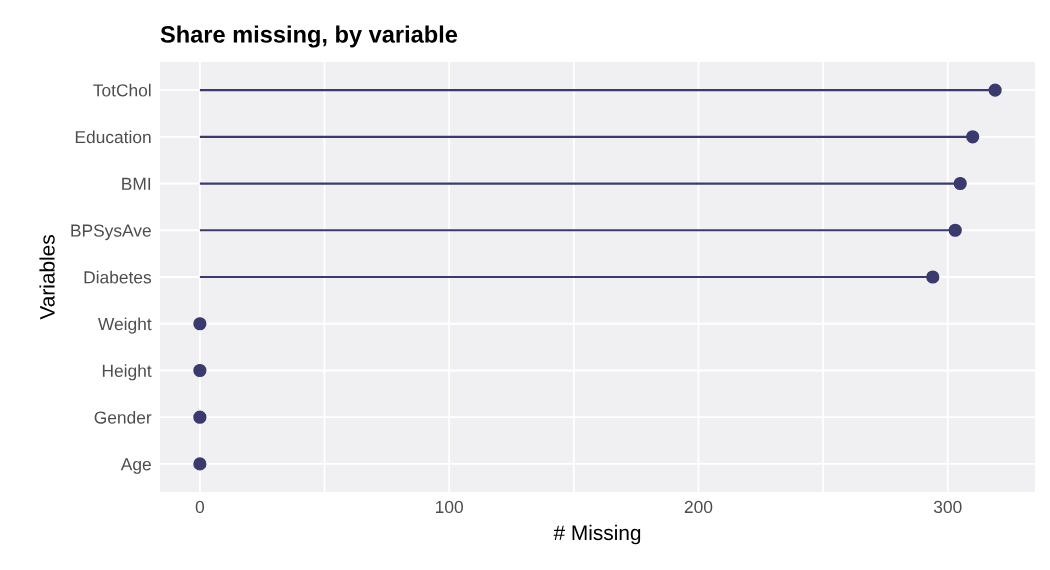  What do you see at coordinates (947, 507) in the screenshot?
I see `x-tick-label: 300` at bounding box center [947, 507].